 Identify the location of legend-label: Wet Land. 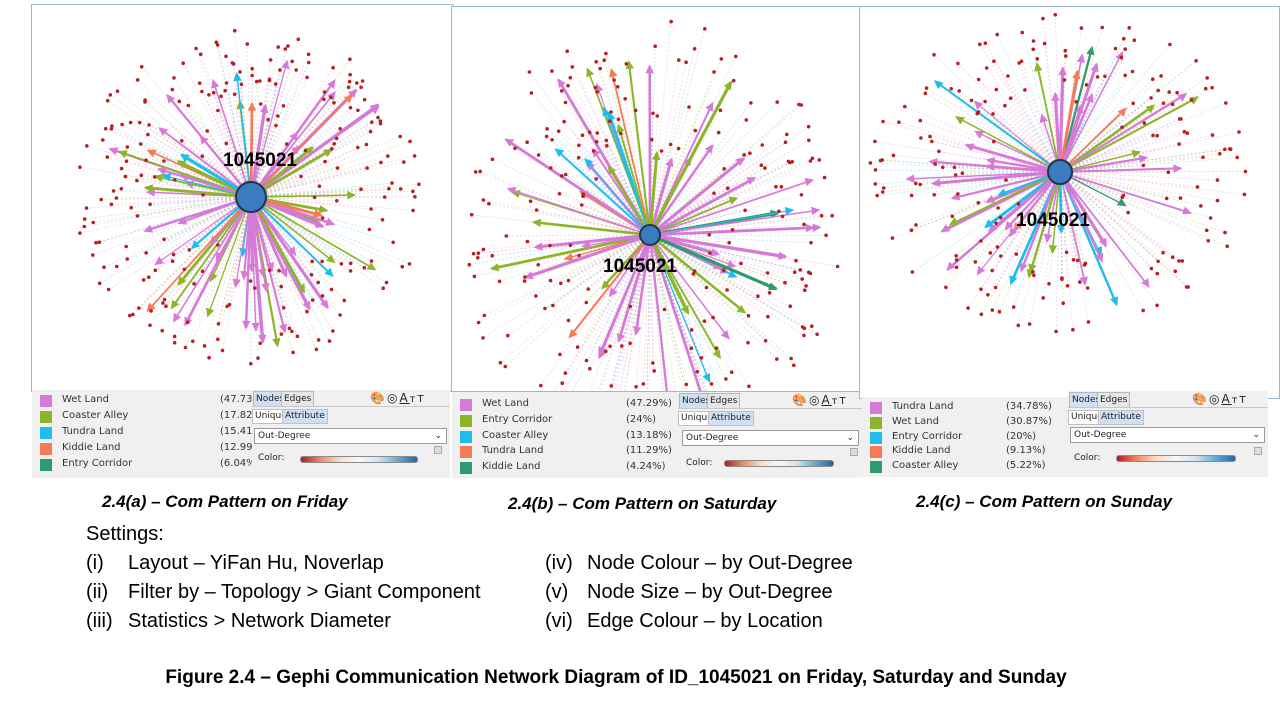
(505, 403).